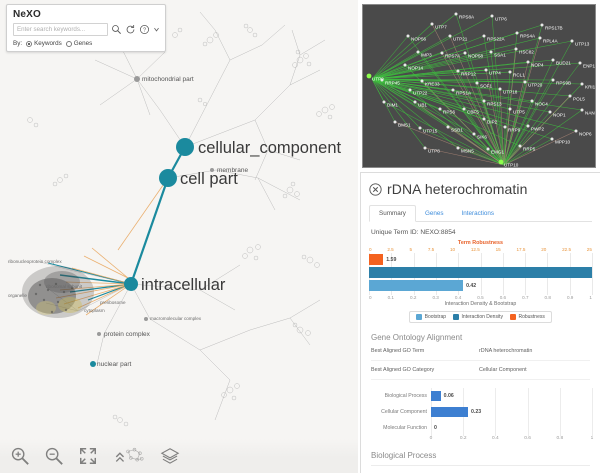 The image size is (600, 473). What do you see at coordinates (212, 170) in the screenshot?
I see `tree-node-membrane` at bounding box center [212, 170].